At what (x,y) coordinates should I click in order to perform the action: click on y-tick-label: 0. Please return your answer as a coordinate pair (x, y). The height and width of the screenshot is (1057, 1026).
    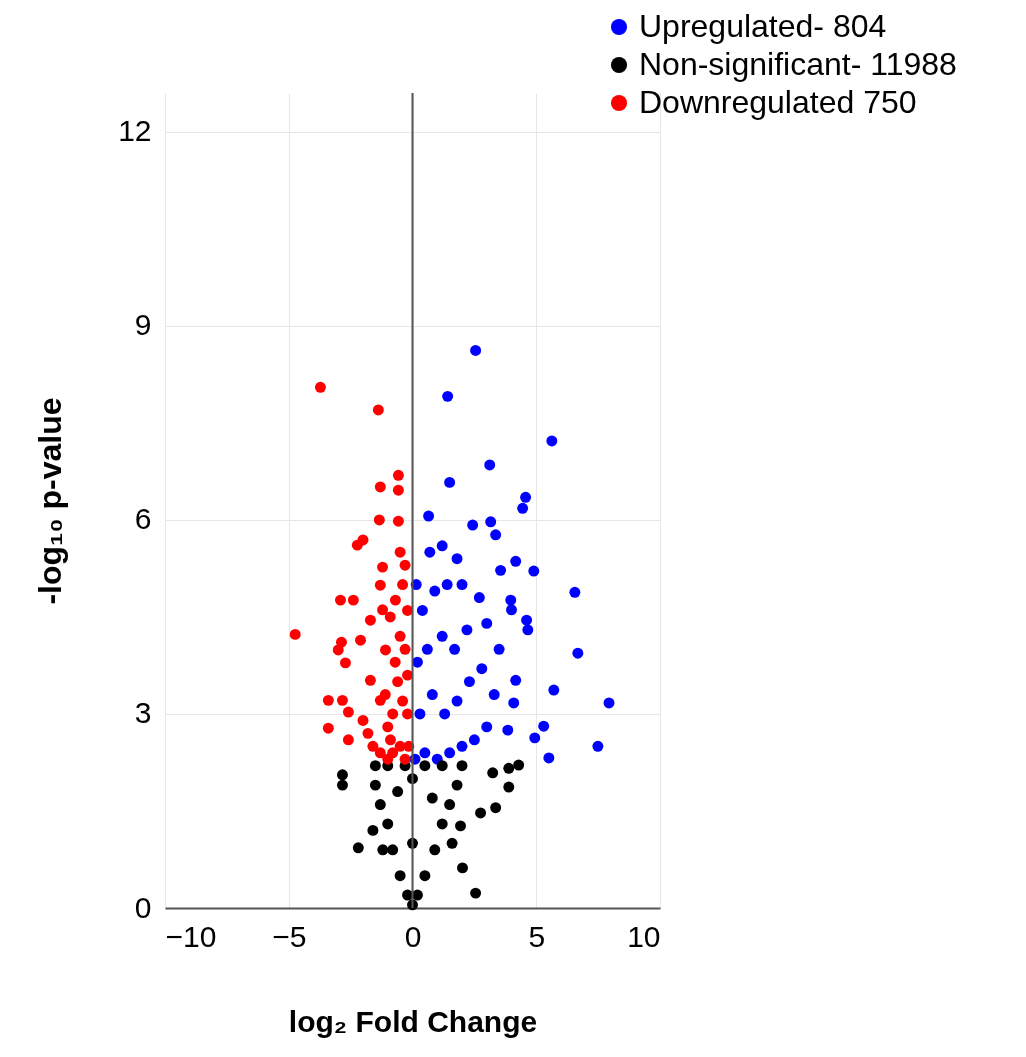
    Looking at the image, I should click on (143, 907).